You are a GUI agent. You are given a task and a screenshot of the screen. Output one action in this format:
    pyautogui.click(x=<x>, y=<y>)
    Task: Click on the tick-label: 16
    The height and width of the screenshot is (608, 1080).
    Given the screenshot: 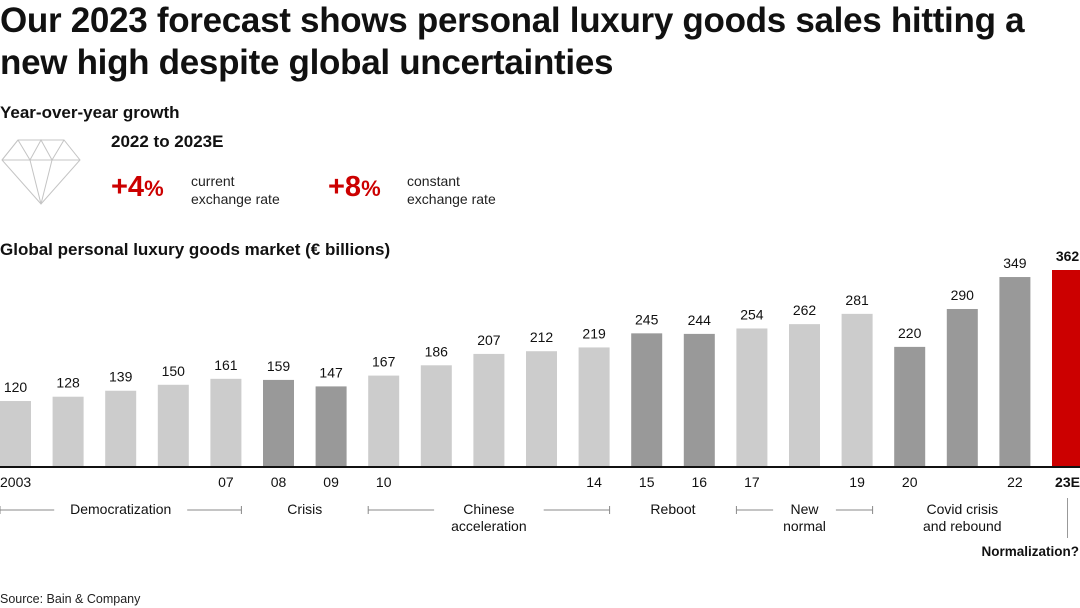 What is the action you would take?
    pyautogui.click(x=700, y=482)
    